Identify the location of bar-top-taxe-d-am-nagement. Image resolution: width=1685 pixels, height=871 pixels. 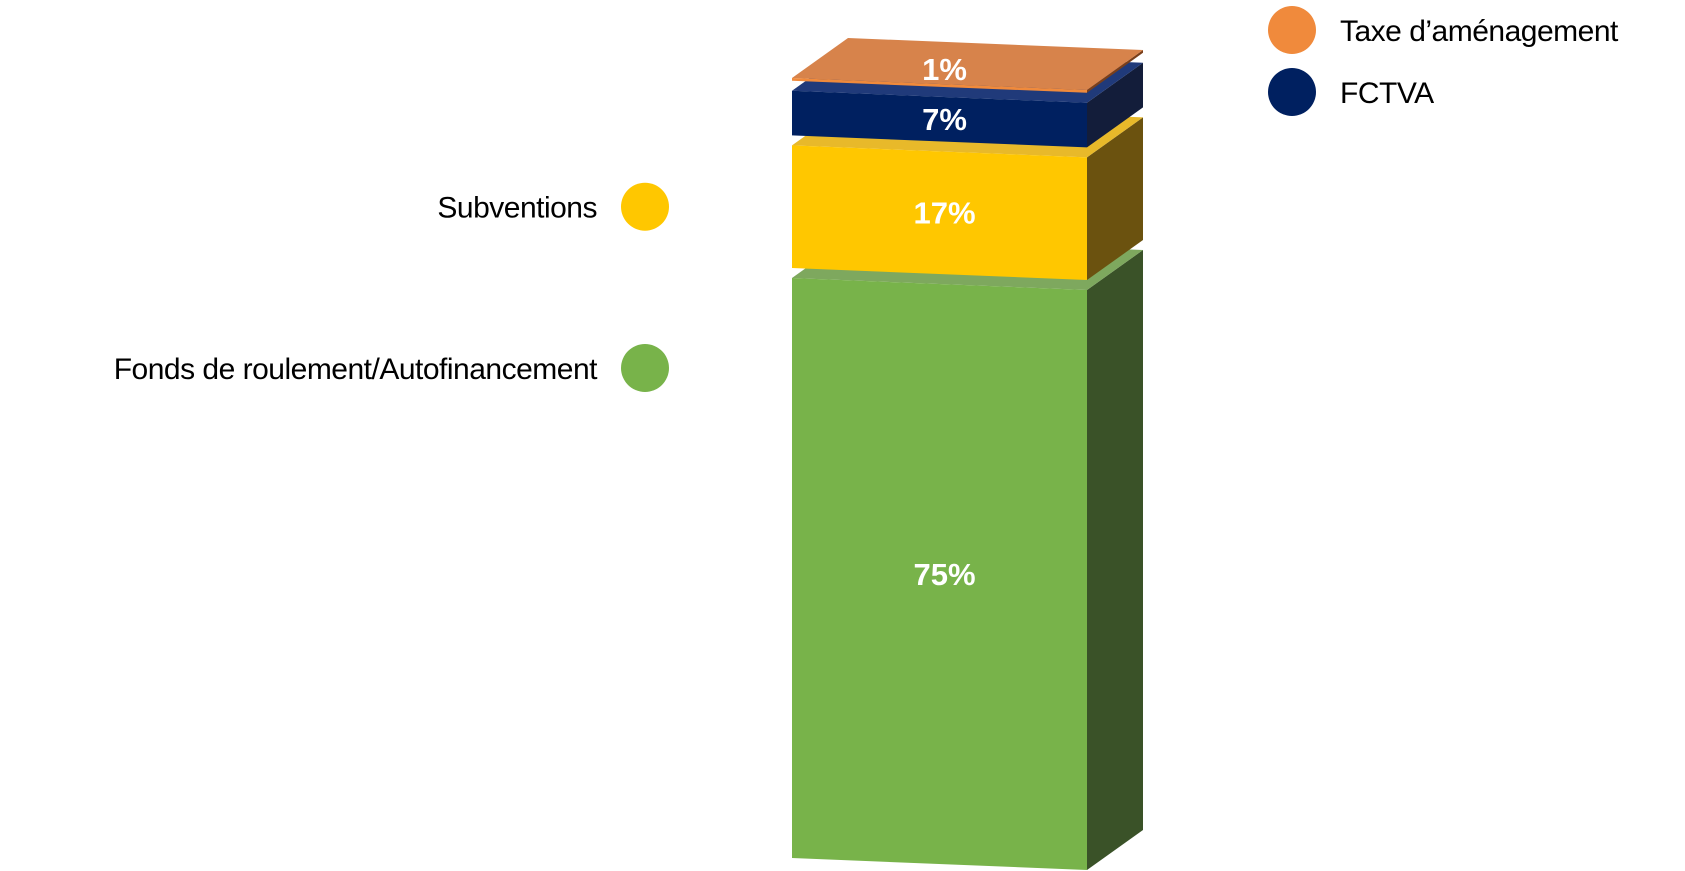
(967, 64).